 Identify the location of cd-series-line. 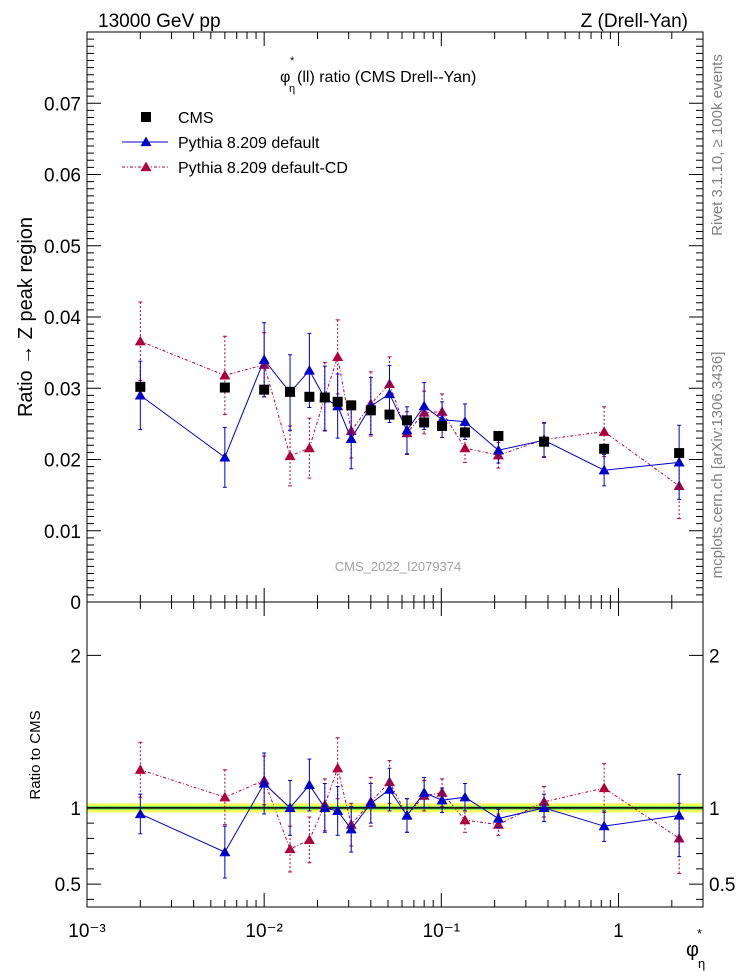
(410, 413).